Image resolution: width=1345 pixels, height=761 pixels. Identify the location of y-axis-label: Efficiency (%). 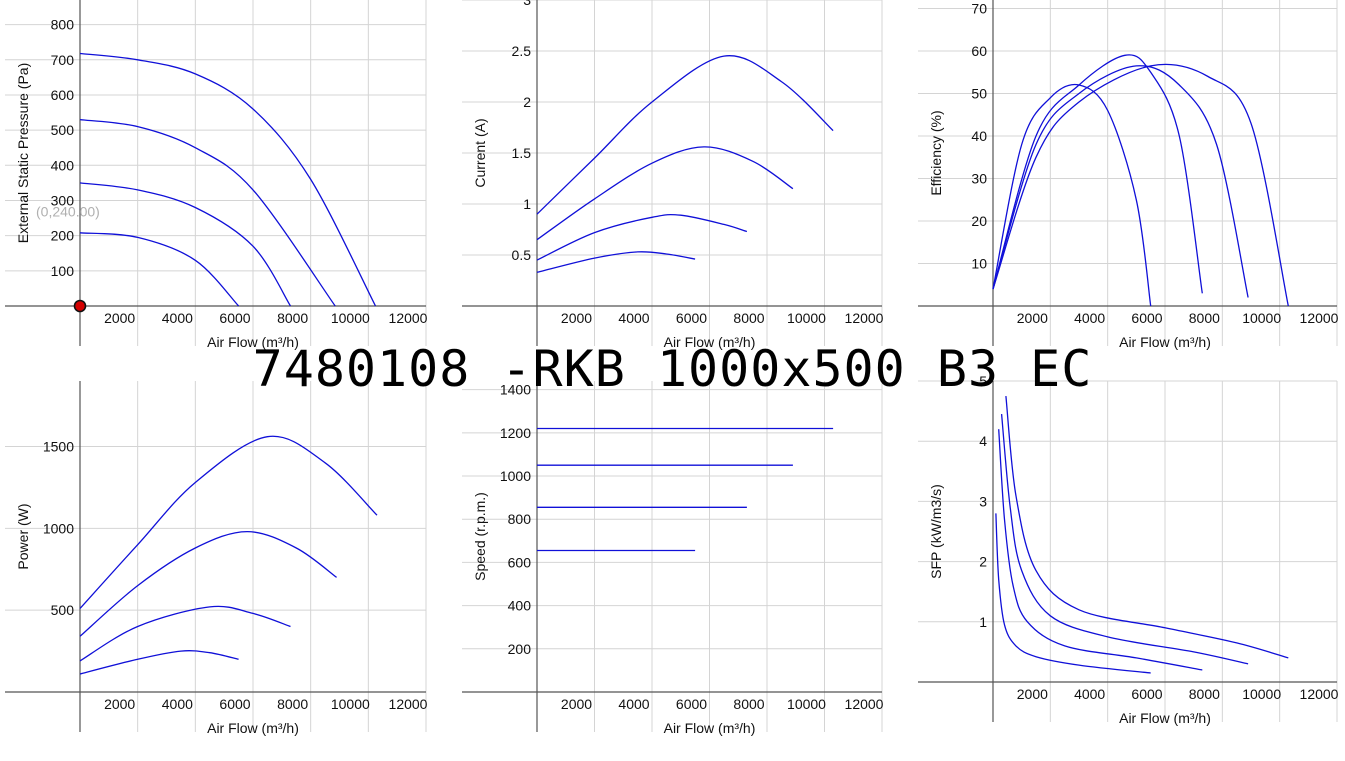
(936, 152).